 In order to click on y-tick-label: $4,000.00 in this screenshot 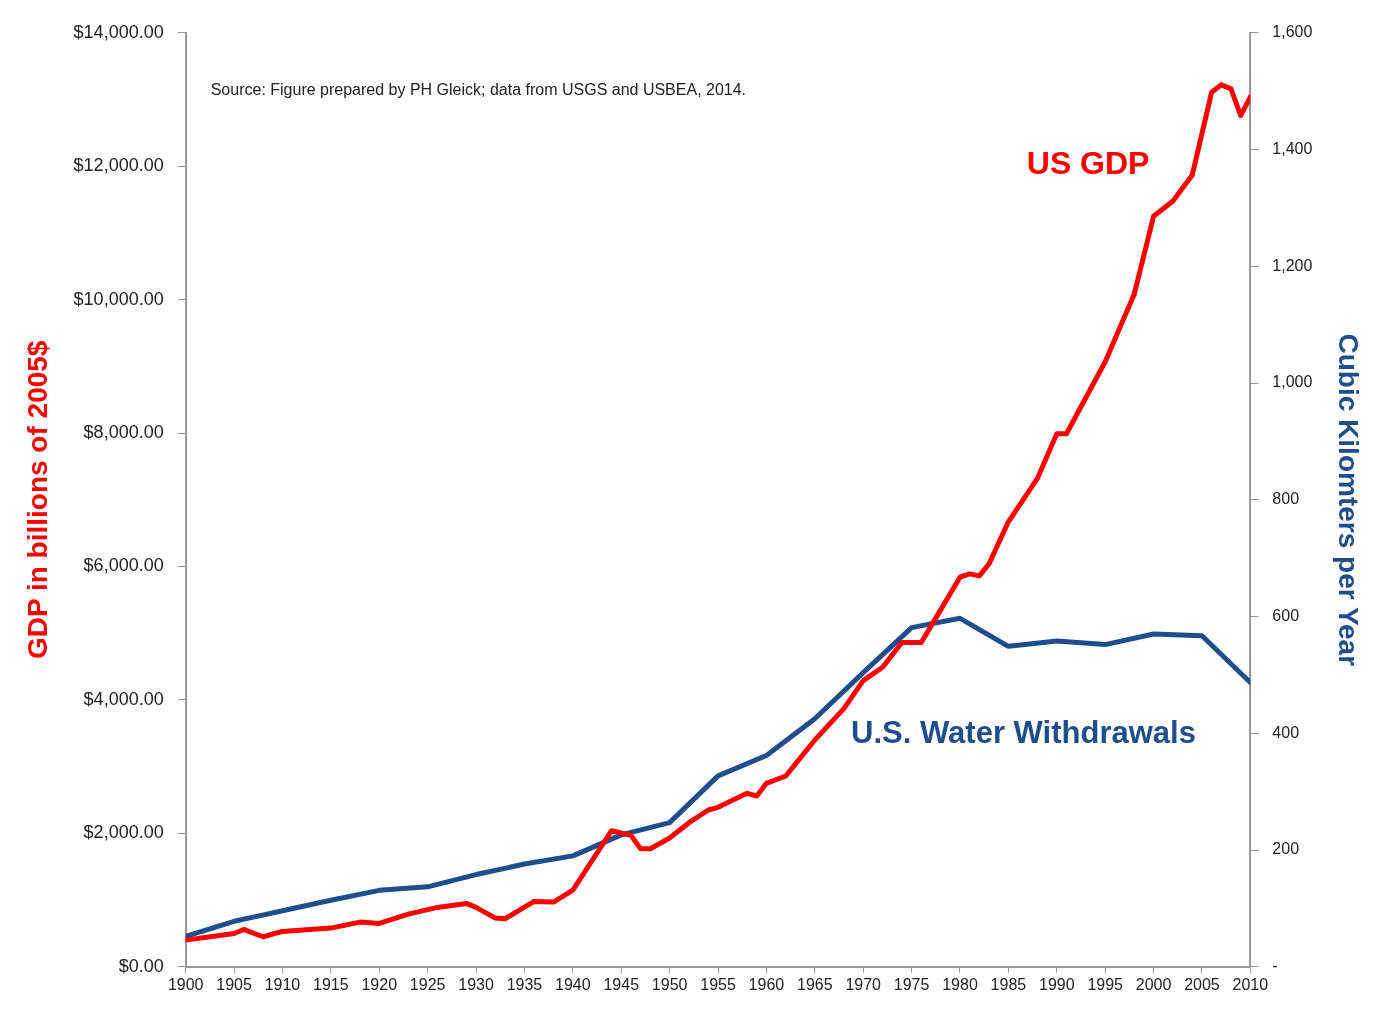, I will do `click(123, 698)`.